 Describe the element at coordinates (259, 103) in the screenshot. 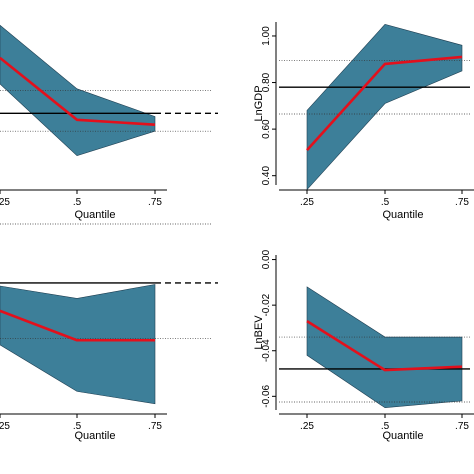

I see `y-axis-title: LnGDP` at that location.